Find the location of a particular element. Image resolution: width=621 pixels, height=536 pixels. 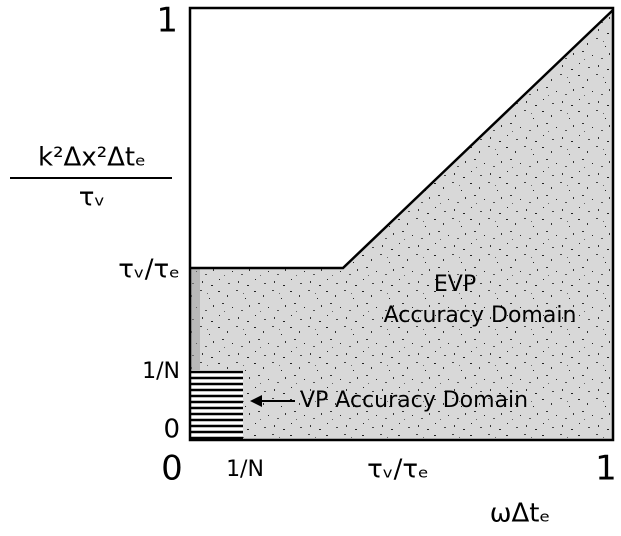

arrow-head is located at coordinates (256, 401).